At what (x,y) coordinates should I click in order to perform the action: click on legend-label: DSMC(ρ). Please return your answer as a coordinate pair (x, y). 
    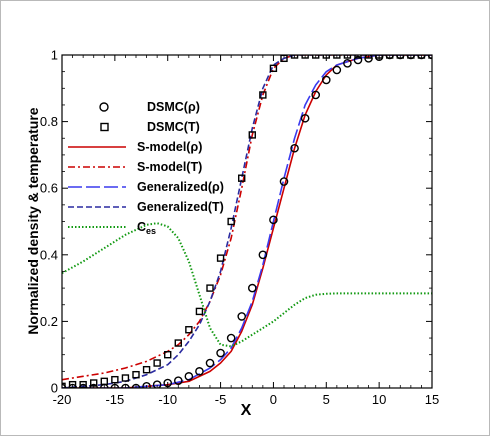
    Looking at the image, I should click on (173, 107).